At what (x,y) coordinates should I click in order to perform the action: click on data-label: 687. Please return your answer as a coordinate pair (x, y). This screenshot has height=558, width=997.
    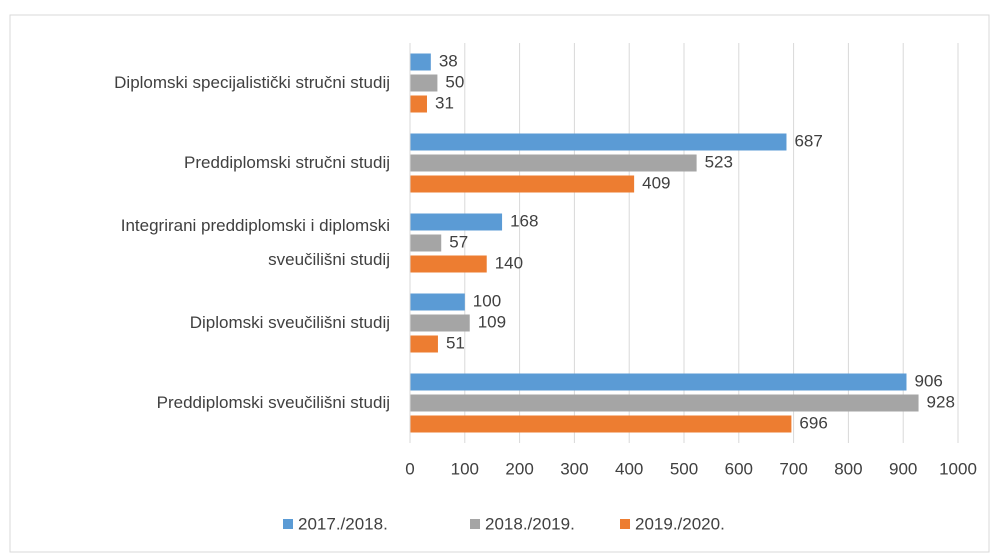
    Looking at the image, I should click on (808, 140).